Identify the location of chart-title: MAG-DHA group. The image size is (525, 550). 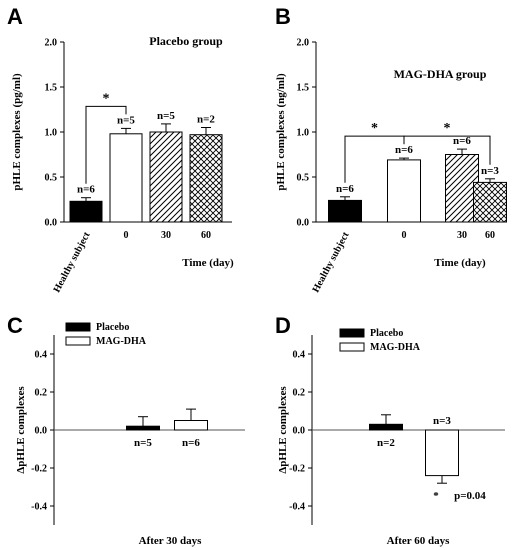
(440, 74).